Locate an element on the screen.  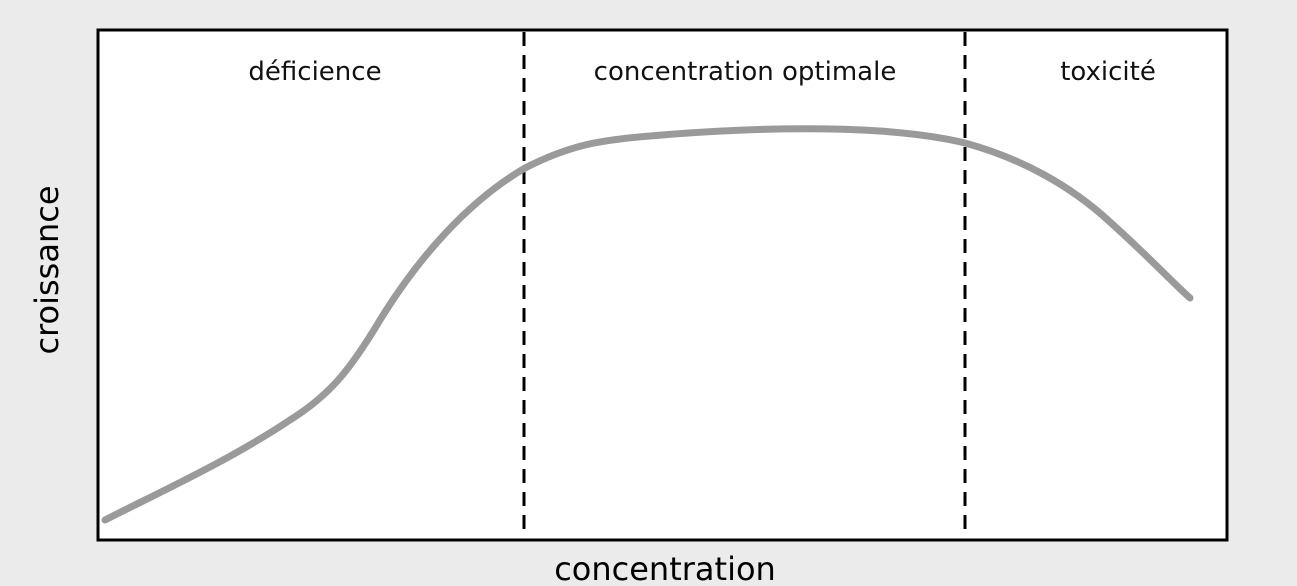
region-label: concentration optimale is located at coordinates (745, 72).